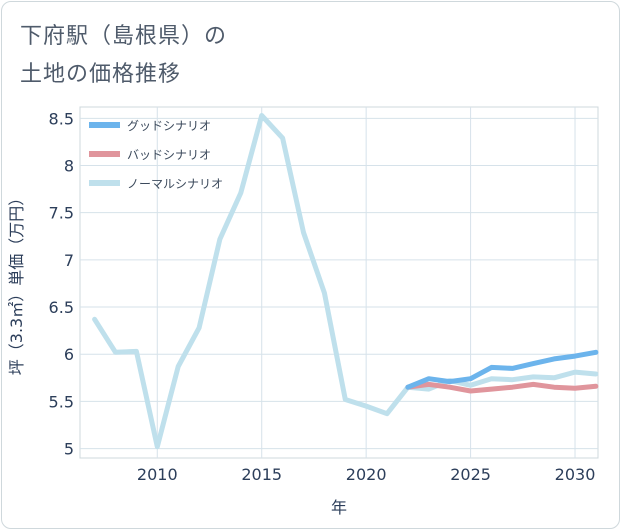 This screenshot has height=530, width=621. What do you see at coordinates (470, 474) in the screenshot?
I see `x-tick-2025: 2025` at bounding box center [470, 474].